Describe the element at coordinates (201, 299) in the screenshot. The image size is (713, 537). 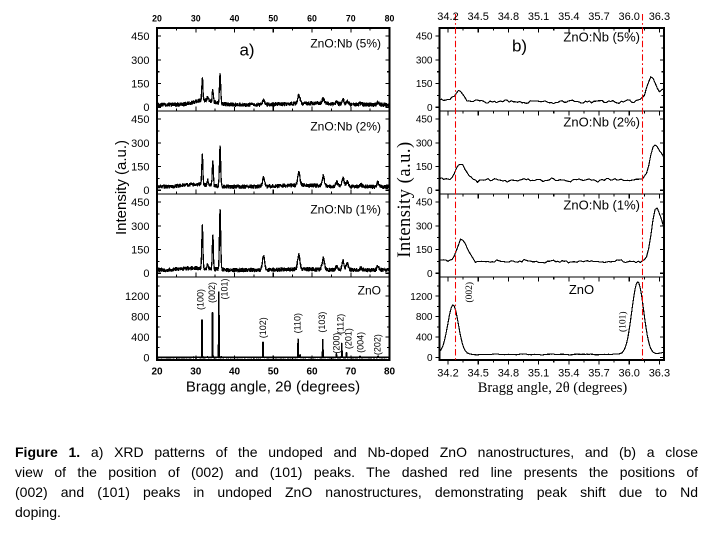
I see `svg-text: (100)` at that location.